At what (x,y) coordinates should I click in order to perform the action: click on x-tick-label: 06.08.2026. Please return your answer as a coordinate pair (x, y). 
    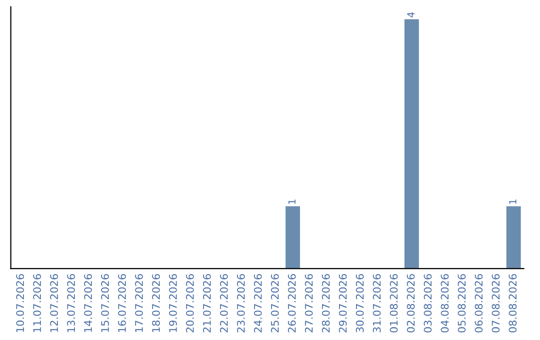
    Looking at the image, I should click on (478, 303).